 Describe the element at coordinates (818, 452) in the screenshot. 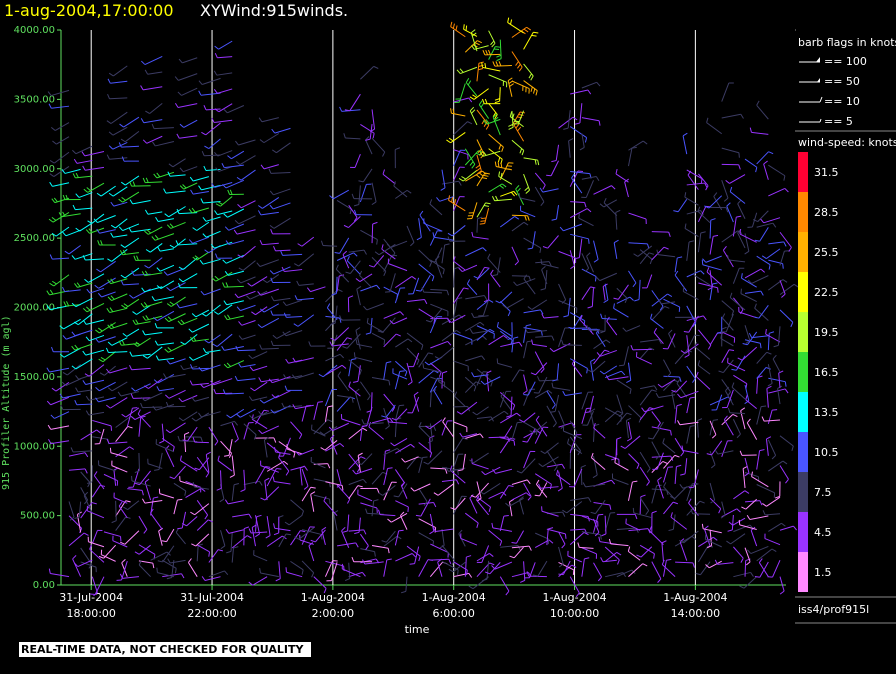

I see `speed-legend-entry: 10.5` at that location.